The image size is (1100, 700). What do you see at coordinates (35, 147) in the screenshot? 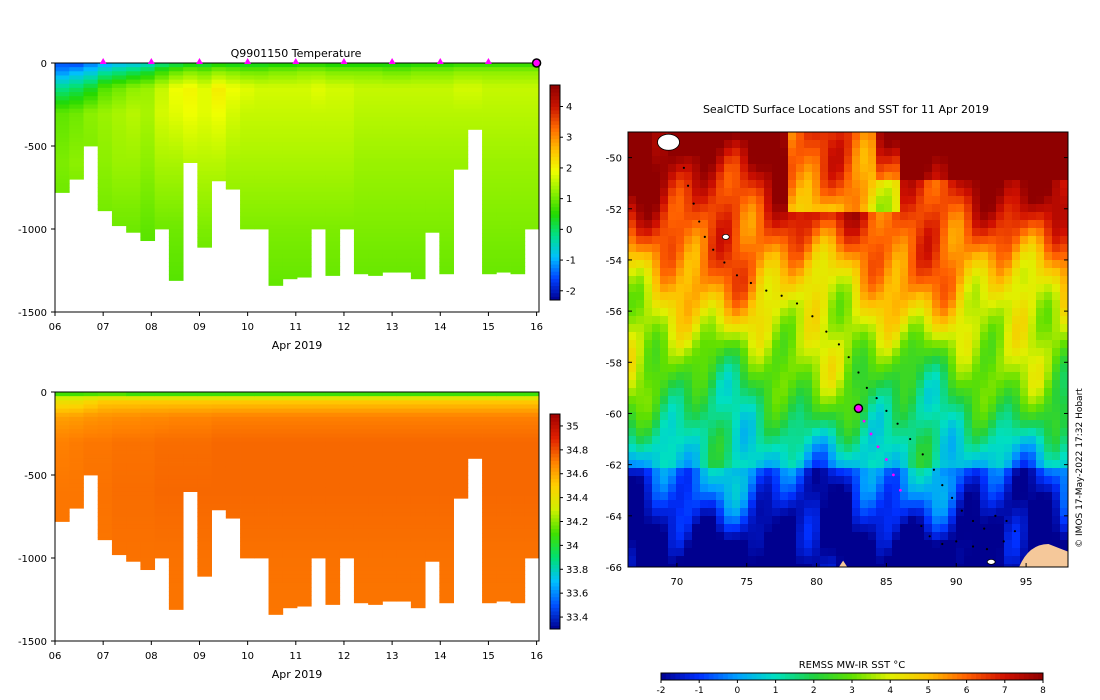
I see `y-tick-label: -500` at bounding box center [35, 147].